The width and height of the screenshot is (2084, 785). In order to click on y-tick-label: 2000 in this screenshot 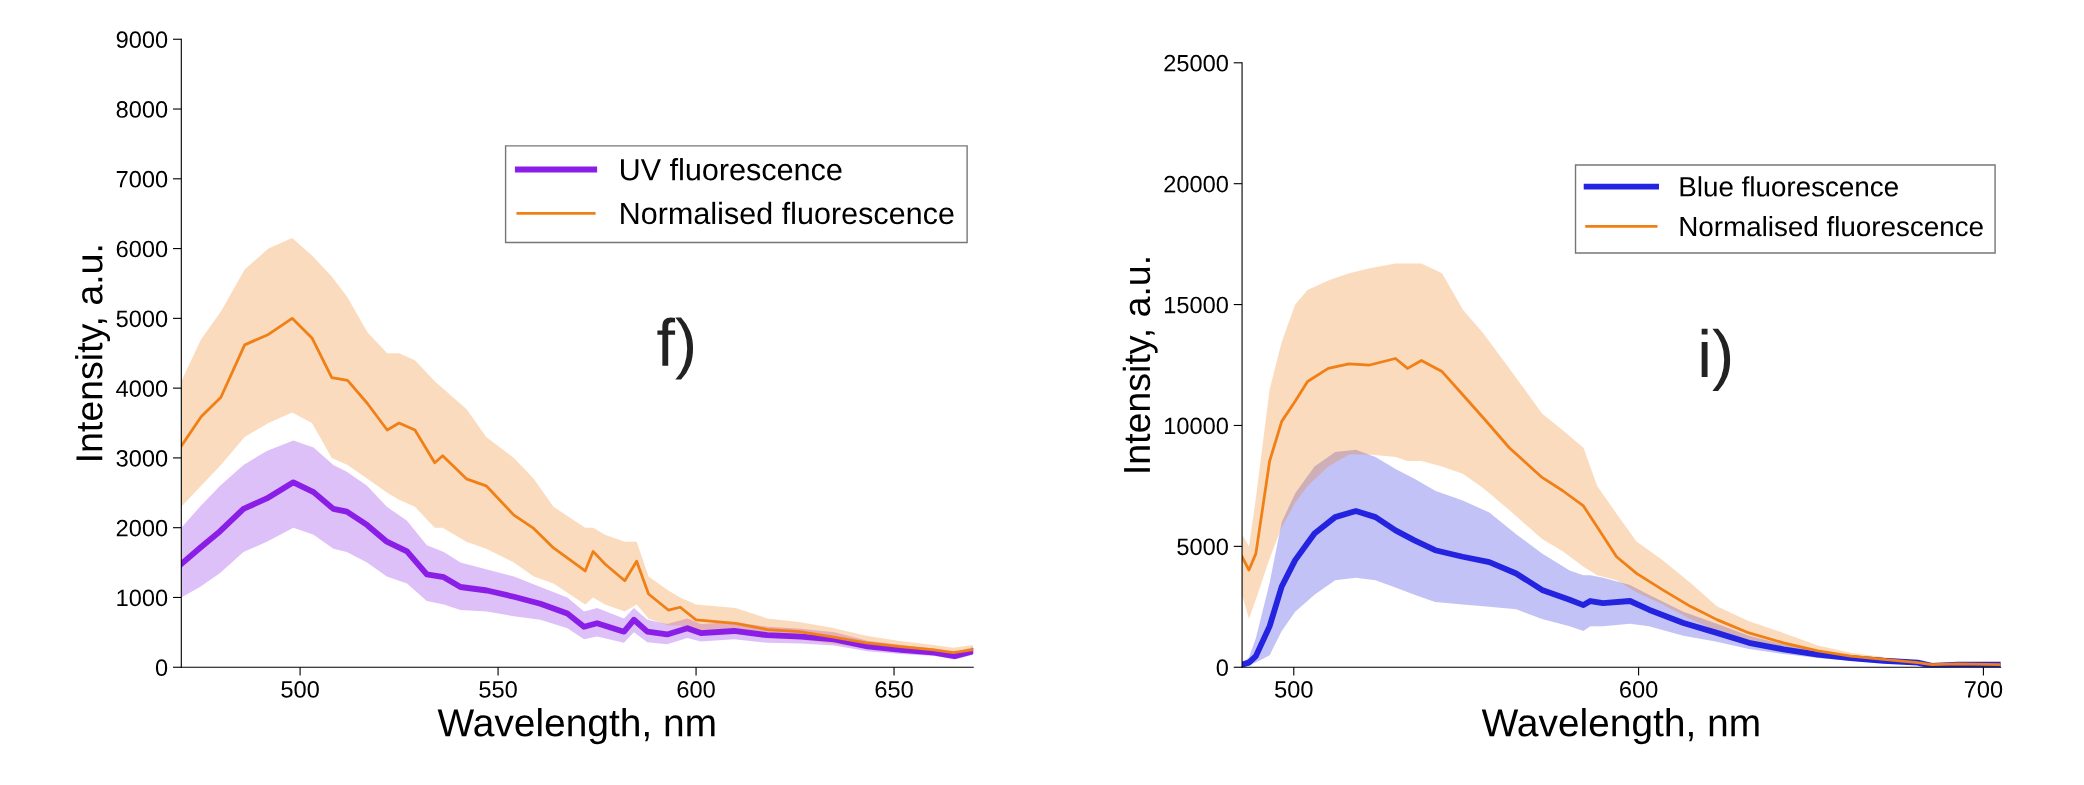, I will do `click(142, 528)`.